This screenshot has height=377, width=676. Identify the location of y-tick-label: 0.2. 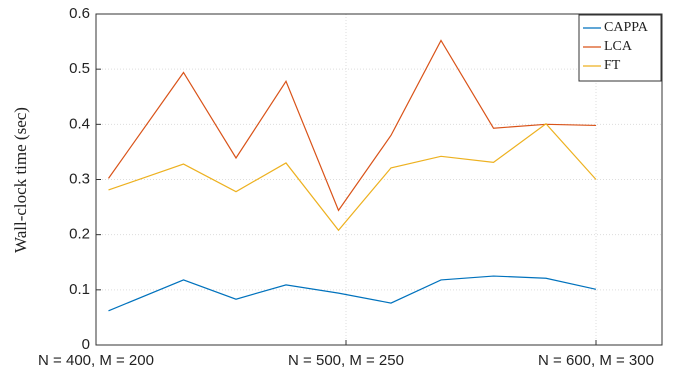
(79, 234).